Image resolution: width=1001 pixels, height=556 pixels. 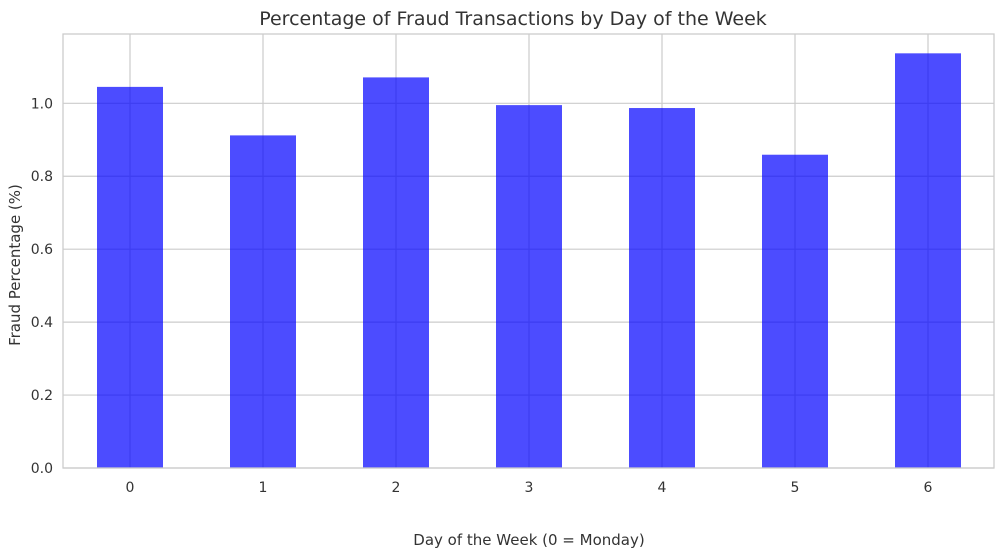 What do you see at coordinates (42, 177) in the screenshot?
I see `y-tick-label: 0.8` at bounding box center [42, 177].